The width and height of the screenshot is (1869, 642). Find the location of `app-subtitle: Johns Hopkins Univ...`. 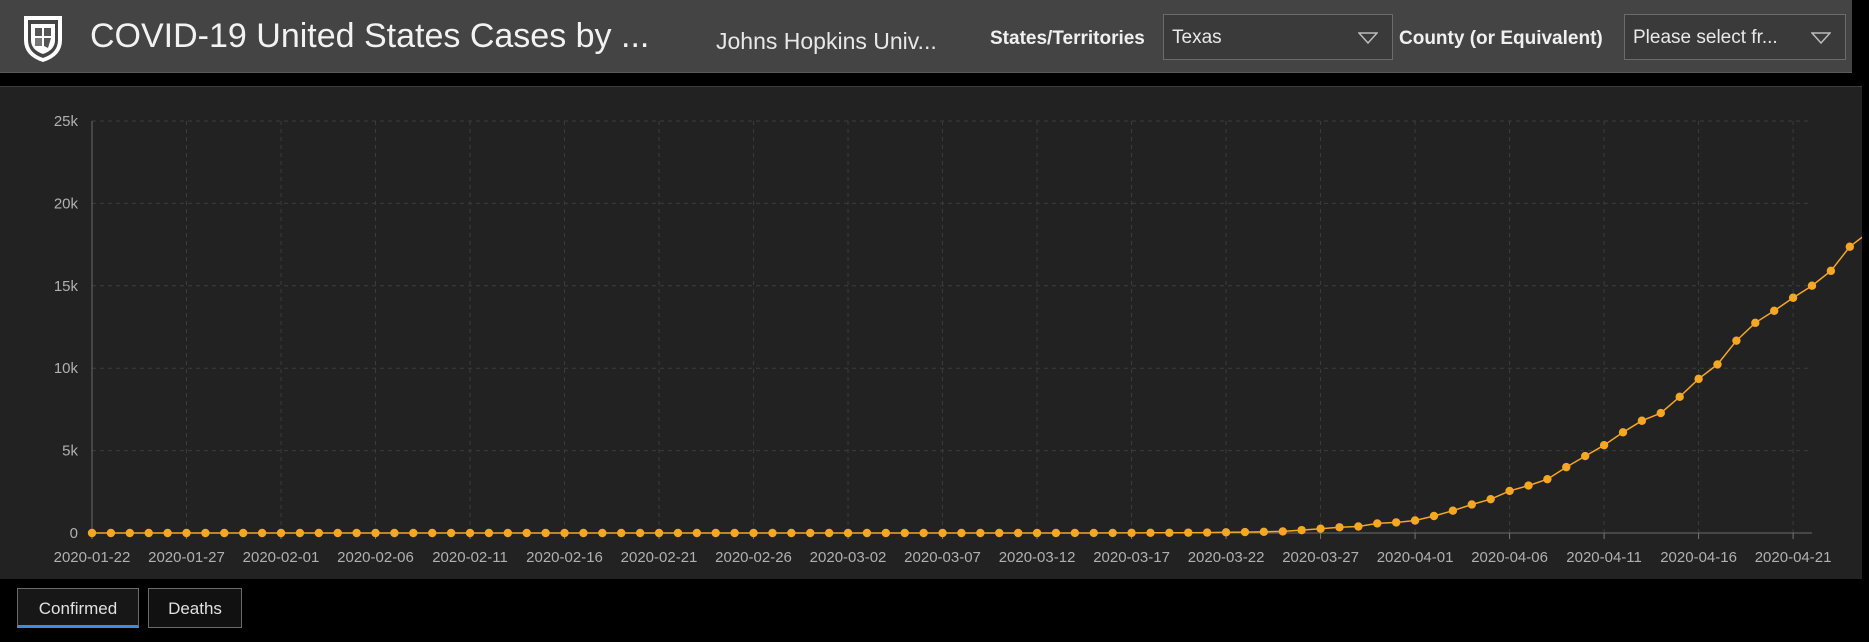

app-subtitle: Johns Hopkins Univ... is located at coordinates (826, 41).